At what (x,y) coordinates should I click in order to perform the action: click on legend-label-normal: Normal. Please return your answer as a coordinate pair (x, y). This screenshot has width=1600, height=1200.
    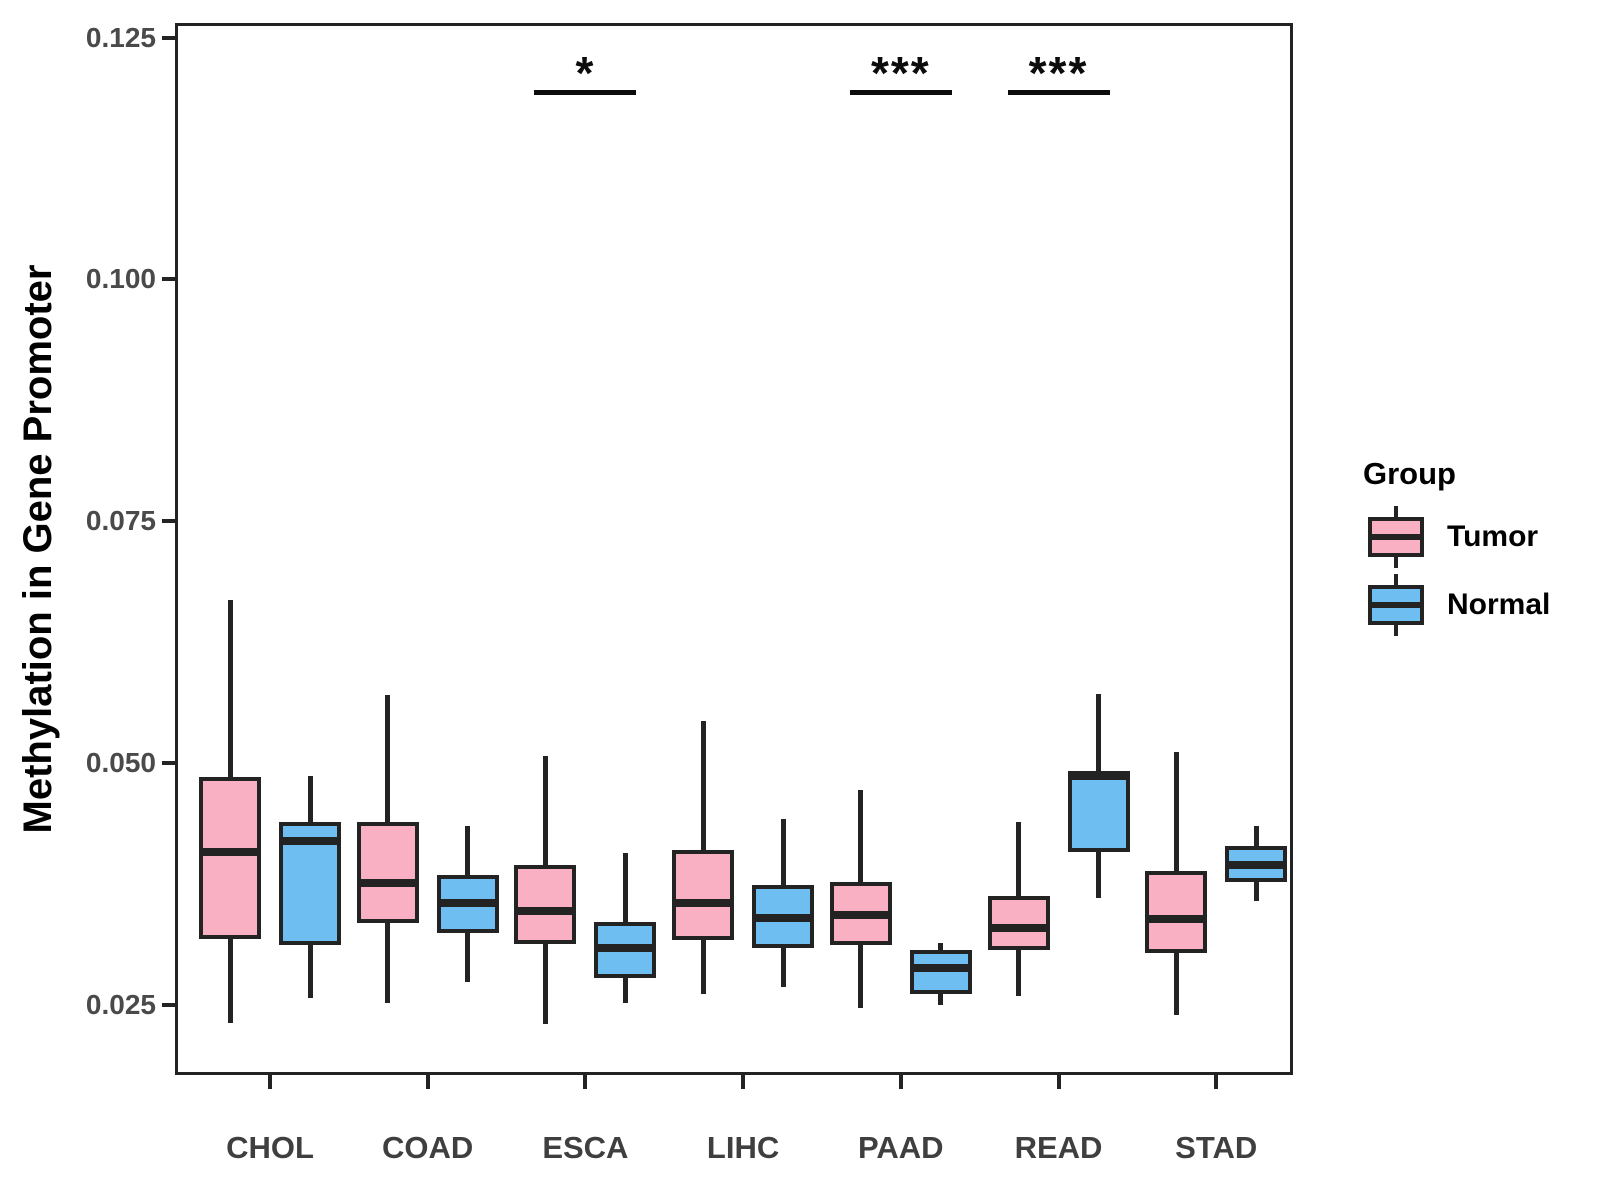
    Looking at the image, I should click on (1499, 604).